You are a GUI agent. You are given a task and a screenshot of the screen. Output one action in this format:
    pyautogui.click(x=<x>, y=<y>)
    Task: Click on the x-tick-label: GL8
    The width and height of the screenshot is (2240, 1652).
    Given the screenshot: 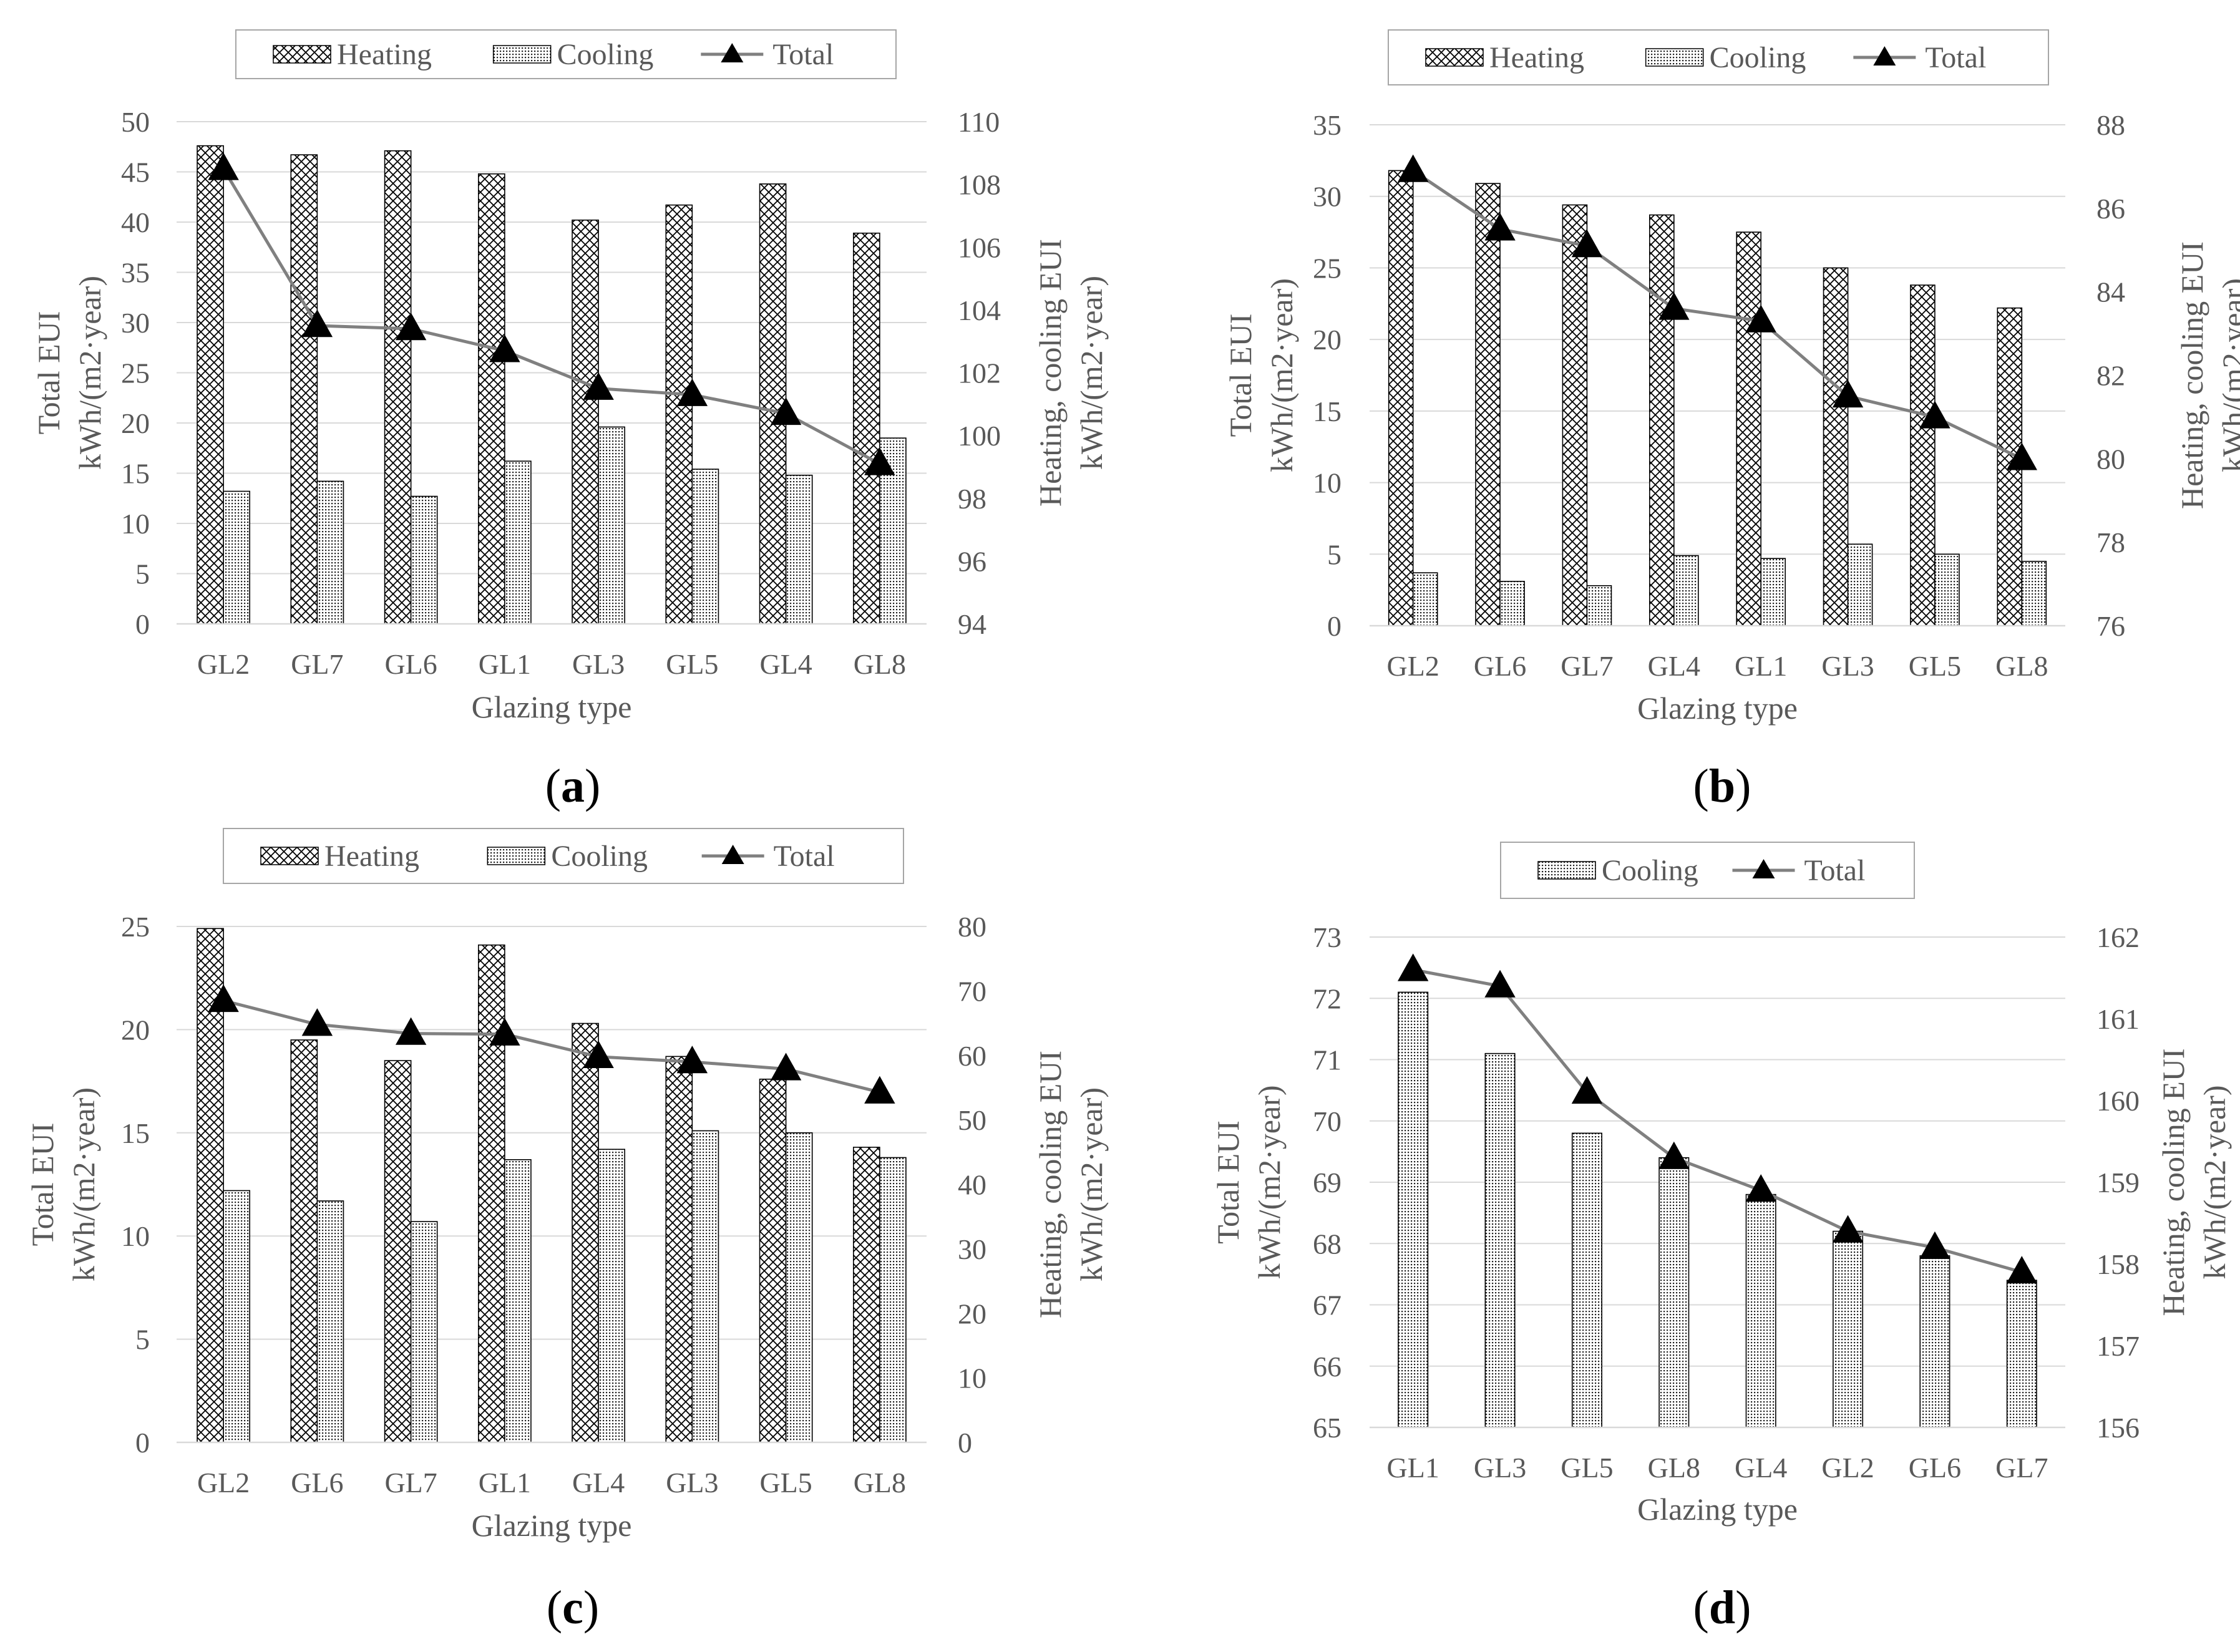 What is the action you would take?
    pyautogui.click(x=2021, y=666)
    